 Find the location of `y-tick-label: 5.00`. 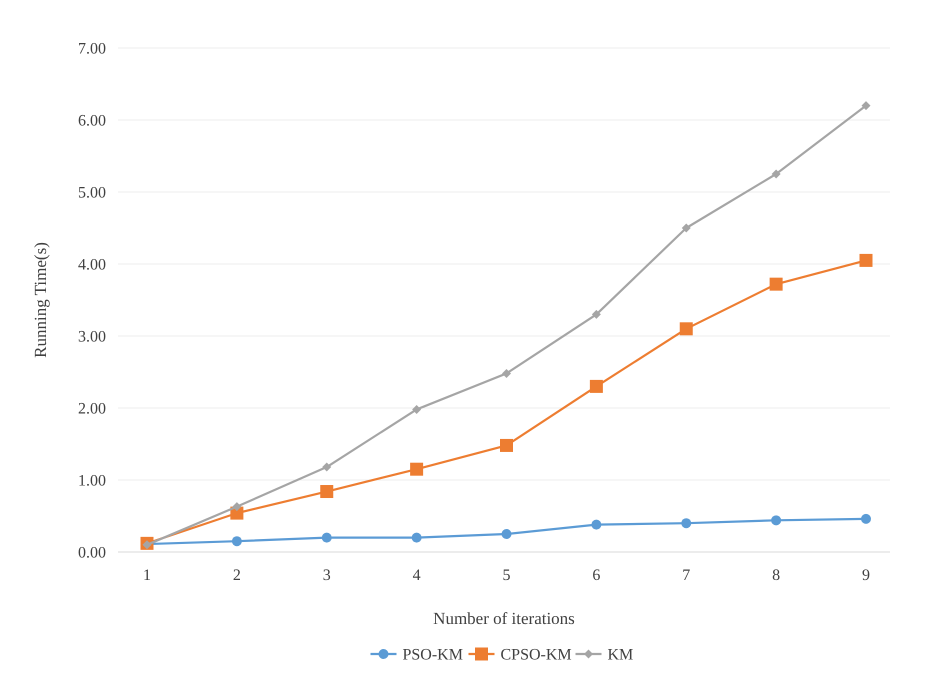

y-tick-label: 5.00 is located at coordinates (92, 193).